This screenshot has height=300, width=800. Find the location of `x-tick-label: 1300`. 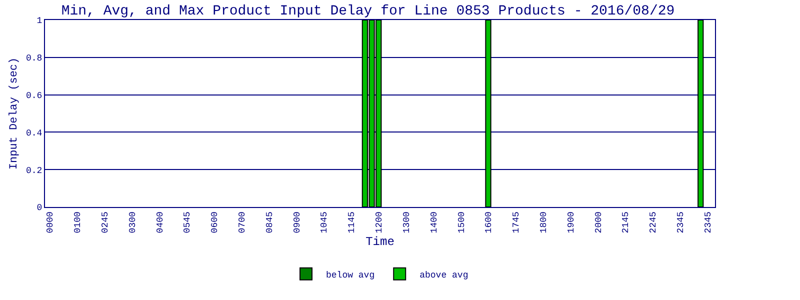

x-tick-label: 1300 is located at coordinates (407, 223).